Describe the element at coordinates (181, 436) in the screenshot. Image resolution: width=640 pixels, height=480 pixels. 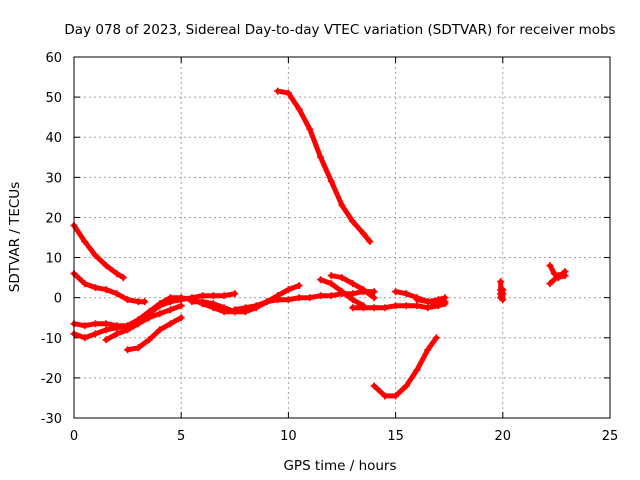
I see `x-tick-label: 5` at that location.